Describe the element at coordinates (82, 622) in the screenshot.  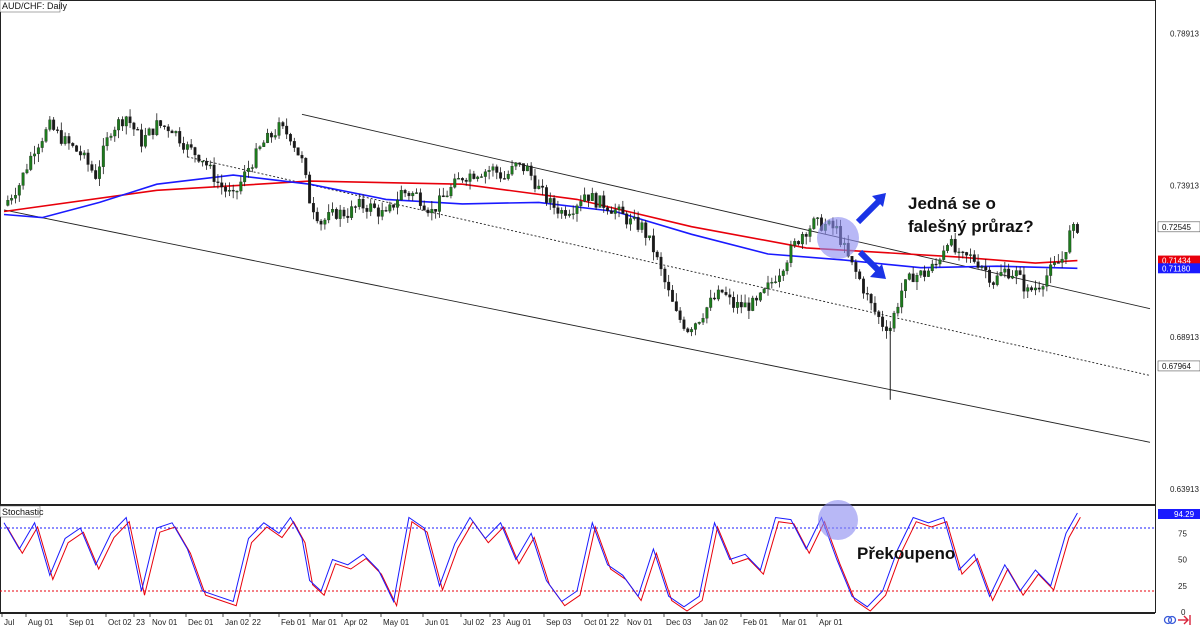
I see `time-tick-label: Sep 01` at that location.